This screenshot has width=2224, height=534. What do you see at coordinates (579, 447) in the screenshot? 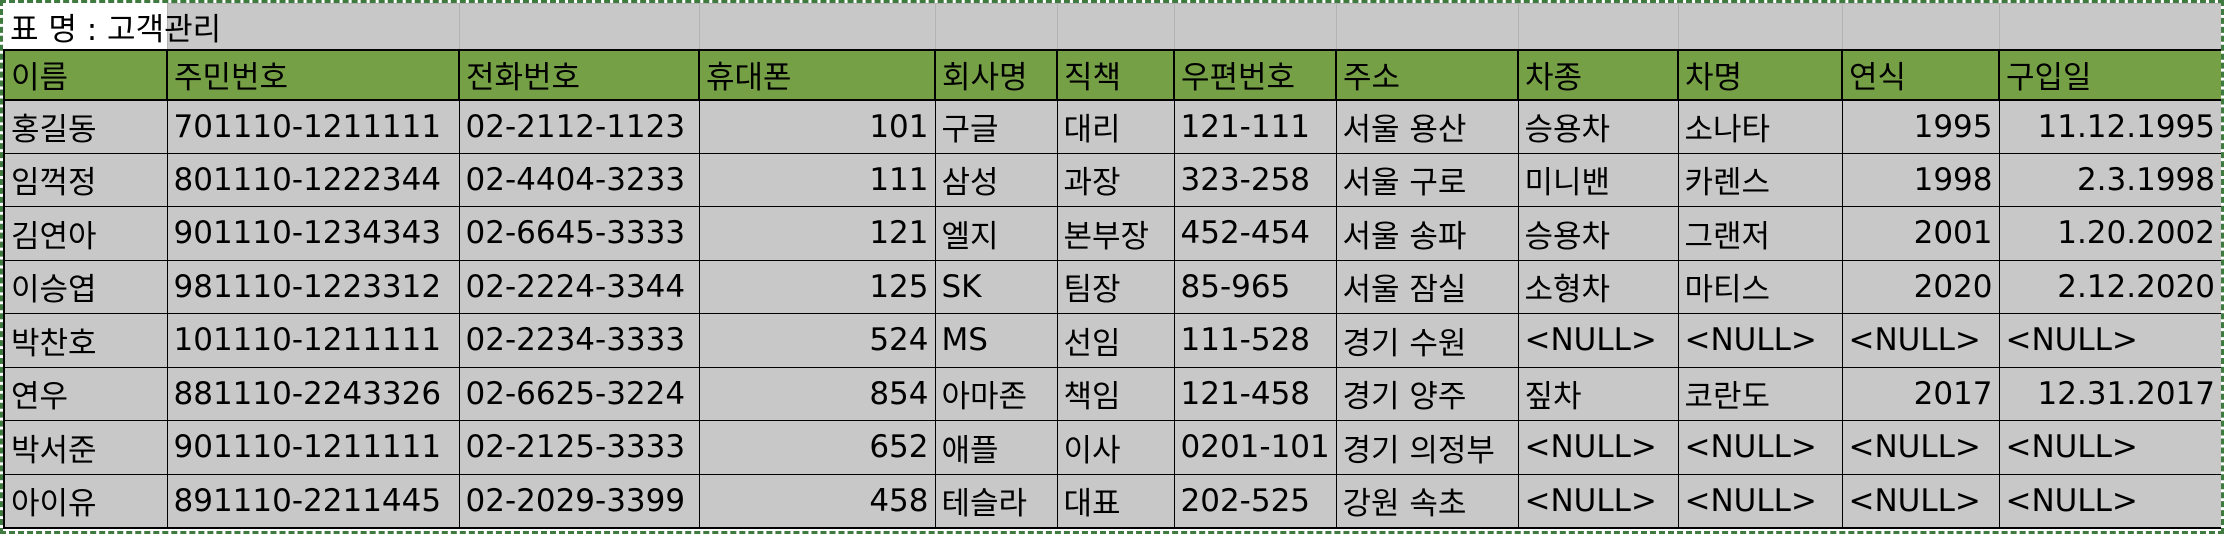
I see `table-cell: 02-2125-3333` at bounding box center [579, 447].